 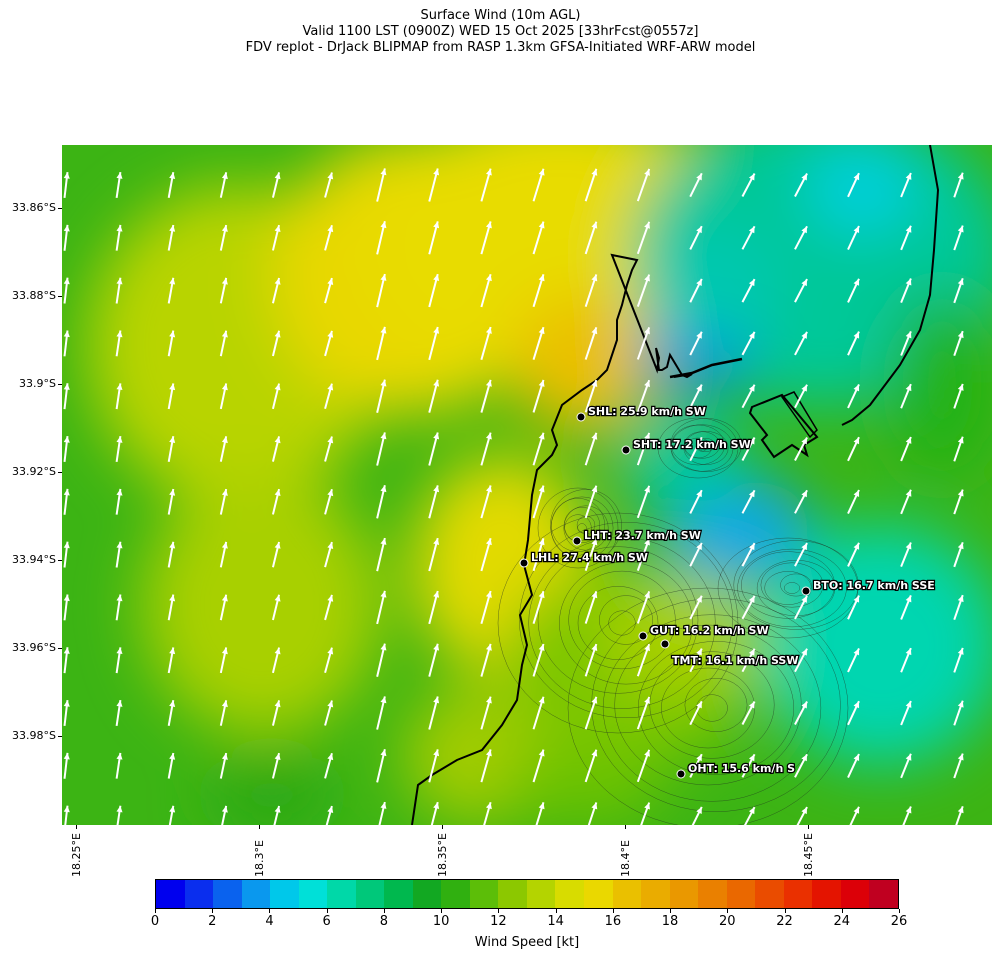 What do you see at coordinates (76, 855) in the screenshot?
I see `lon-label: 18.25°E` at bounding box center [76, 855].